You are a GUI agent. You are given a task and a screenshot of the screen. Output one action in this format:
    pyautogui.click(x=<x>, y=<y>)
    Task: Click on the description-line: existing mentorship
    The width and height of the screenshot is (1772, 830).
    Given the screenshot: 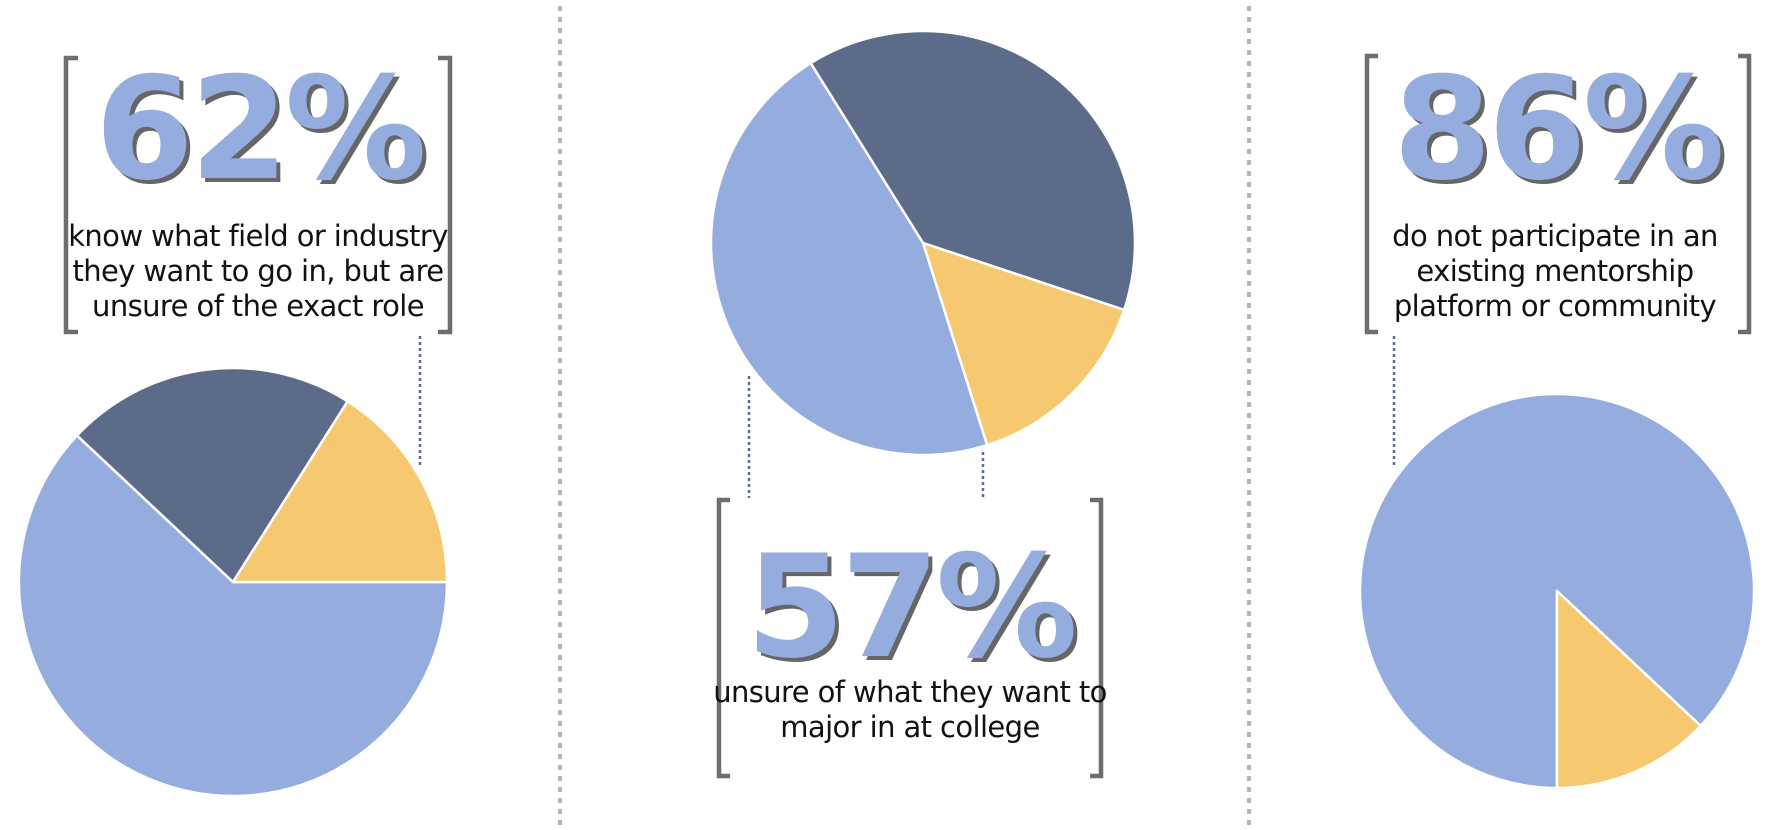 What is the action you would take?
    pyautogui.click(x=1554, y=271)
    